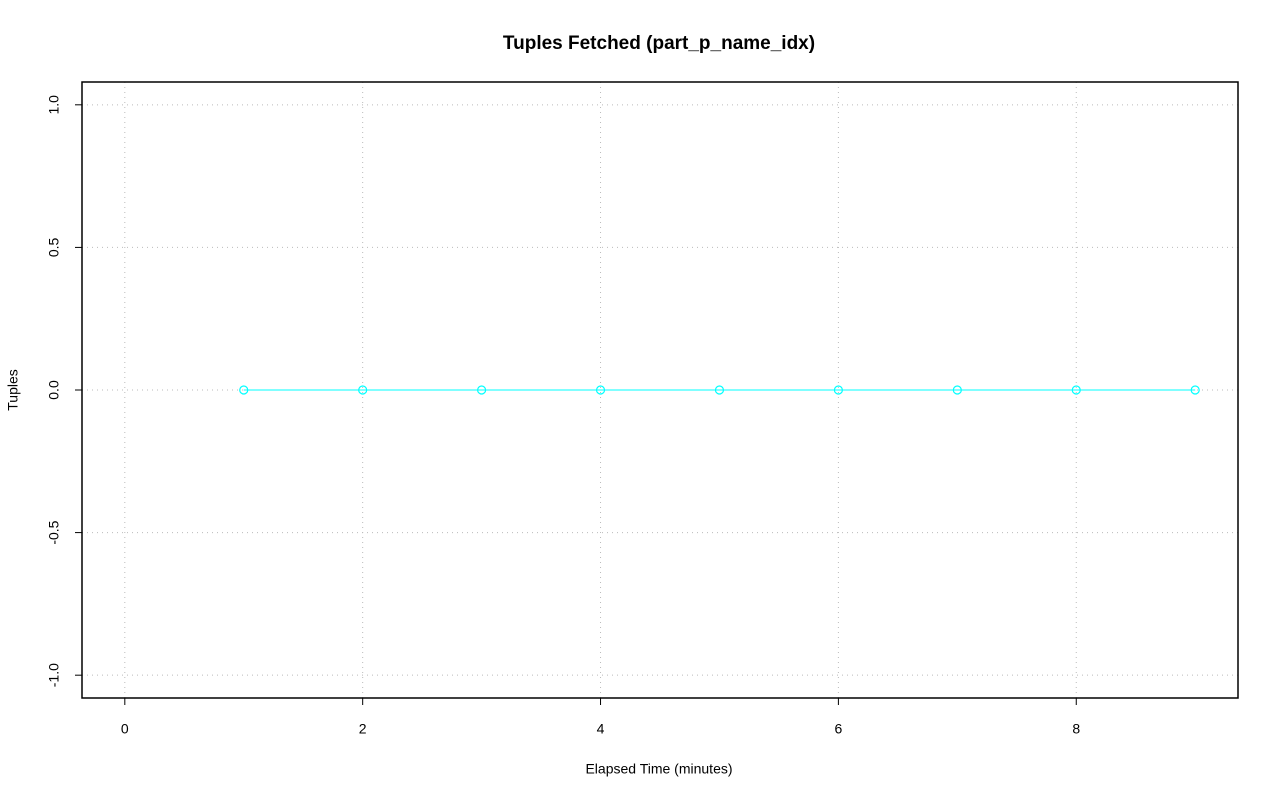 The height and width of the screenshot is (806, 1280). What do you see at coordinates (54, 675) in the screenshot?
I see `y-tick-label: -1.0` at bounding box center [54, 675].